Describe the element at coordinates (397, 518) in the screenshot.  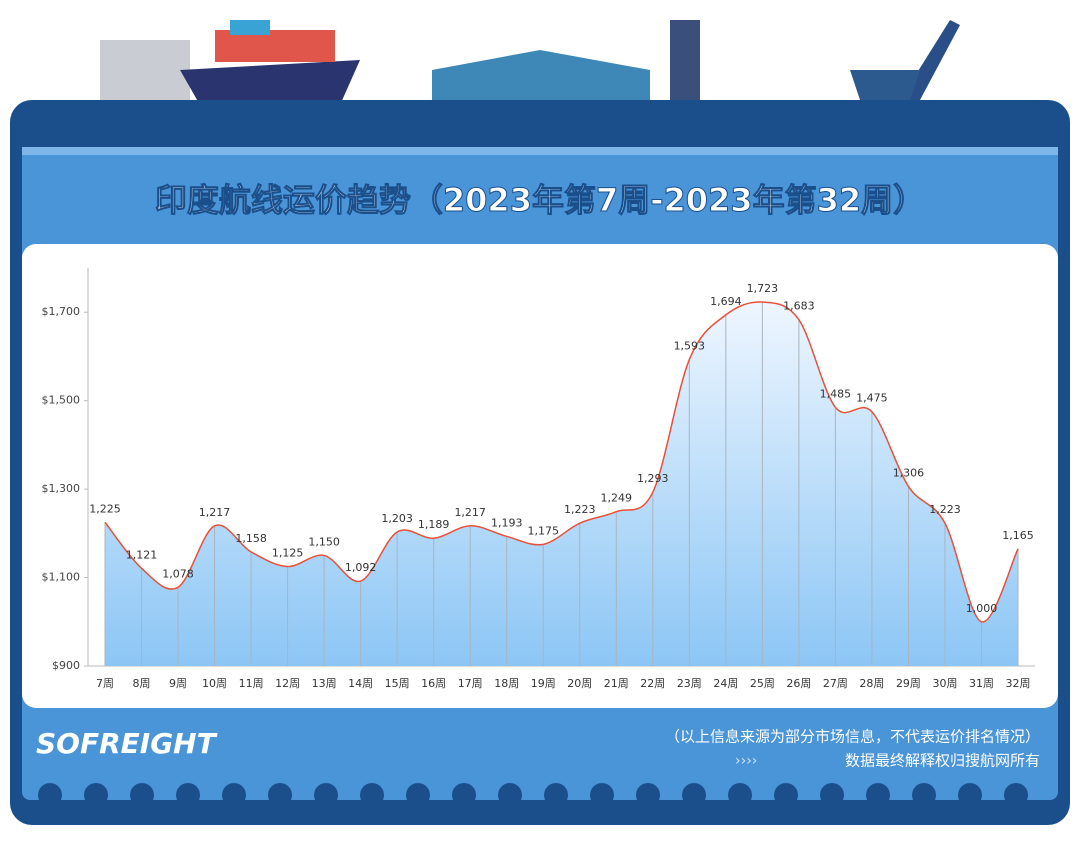
I see `data-label: 1,203` at that location.